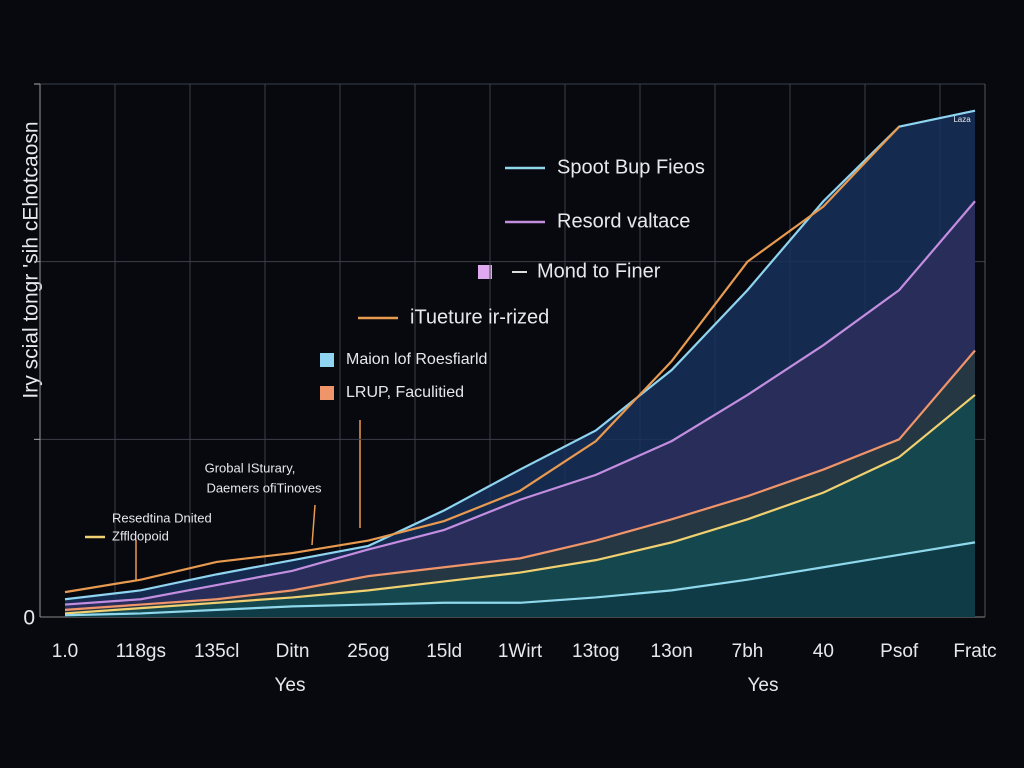 The height and width of the screenshot is (768, 1024). Describe the element at coordinates (264, 487) in the screenshot. I see `annotation: Daemers ofiTinoves` at that location.